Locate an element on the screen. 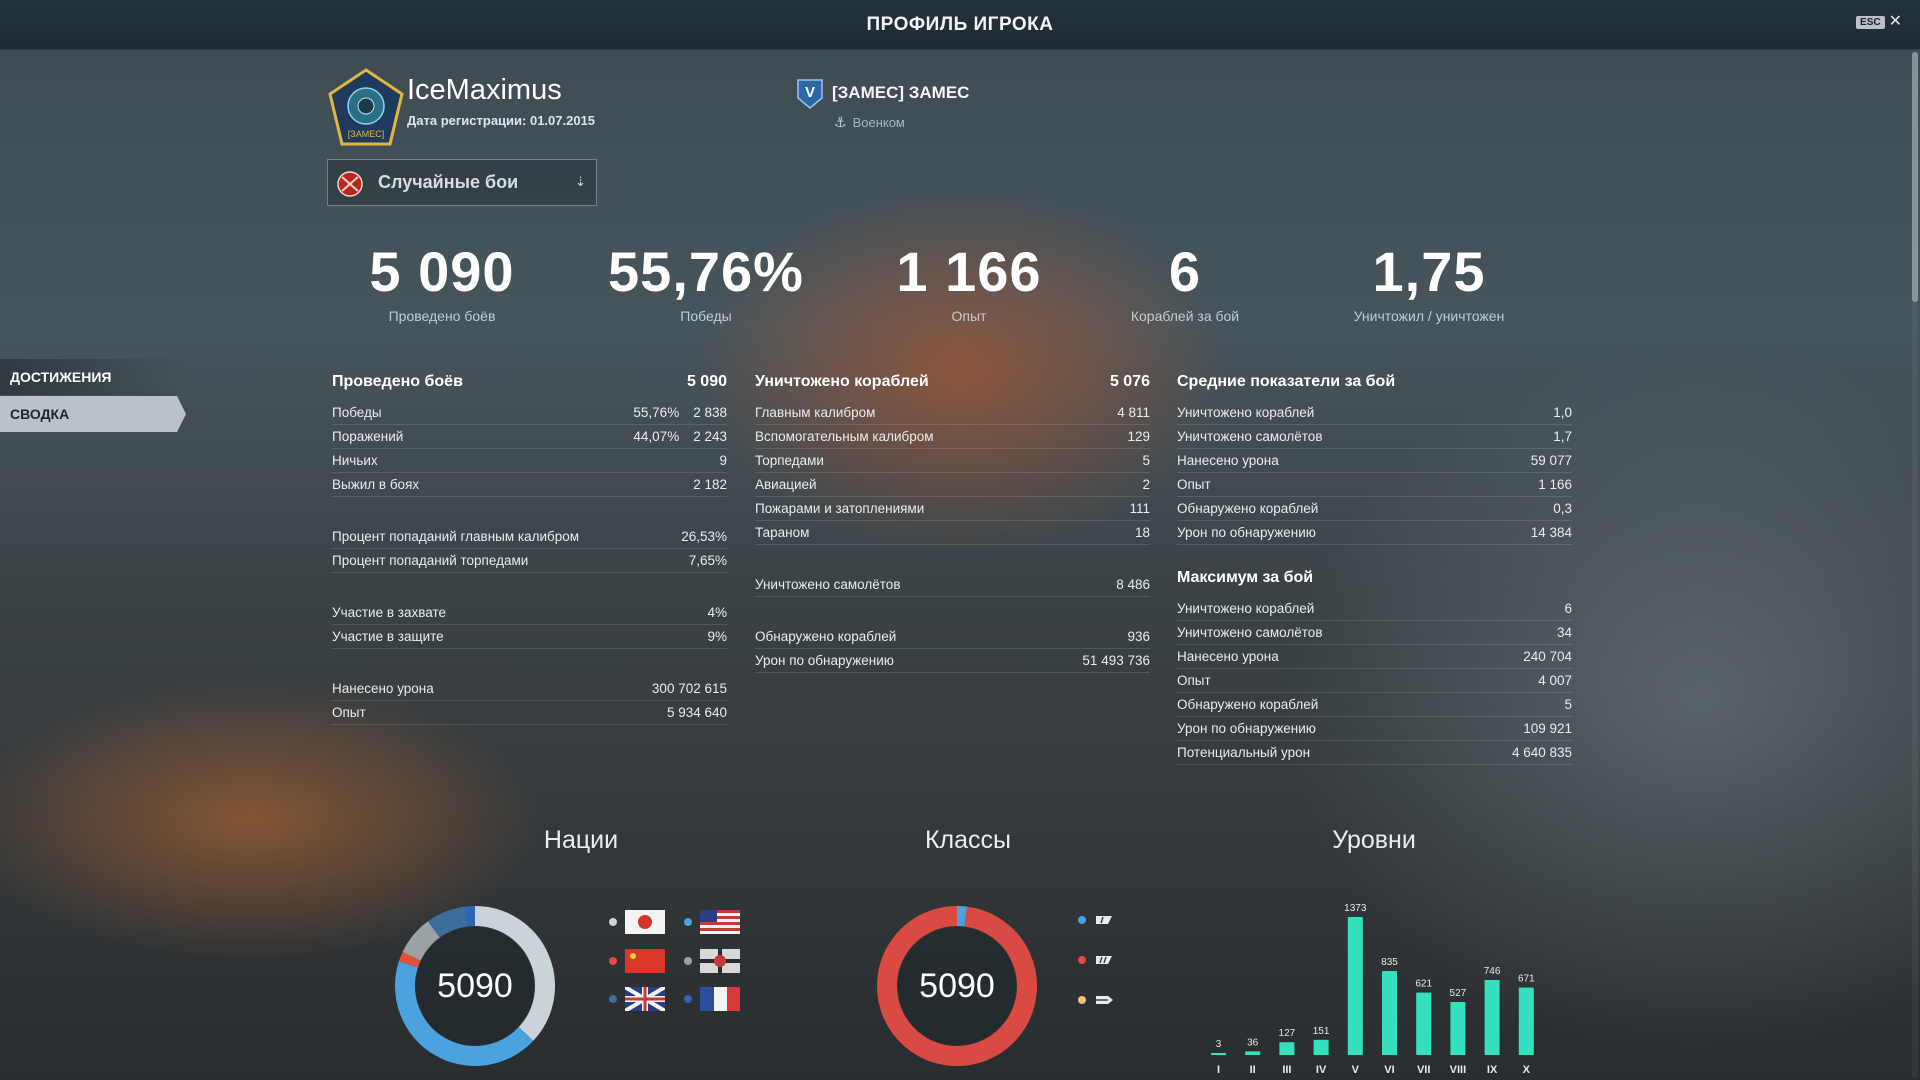 The image size is (1920, 1080). tier-value-label: 527 is located at coordinates (1458, 993).